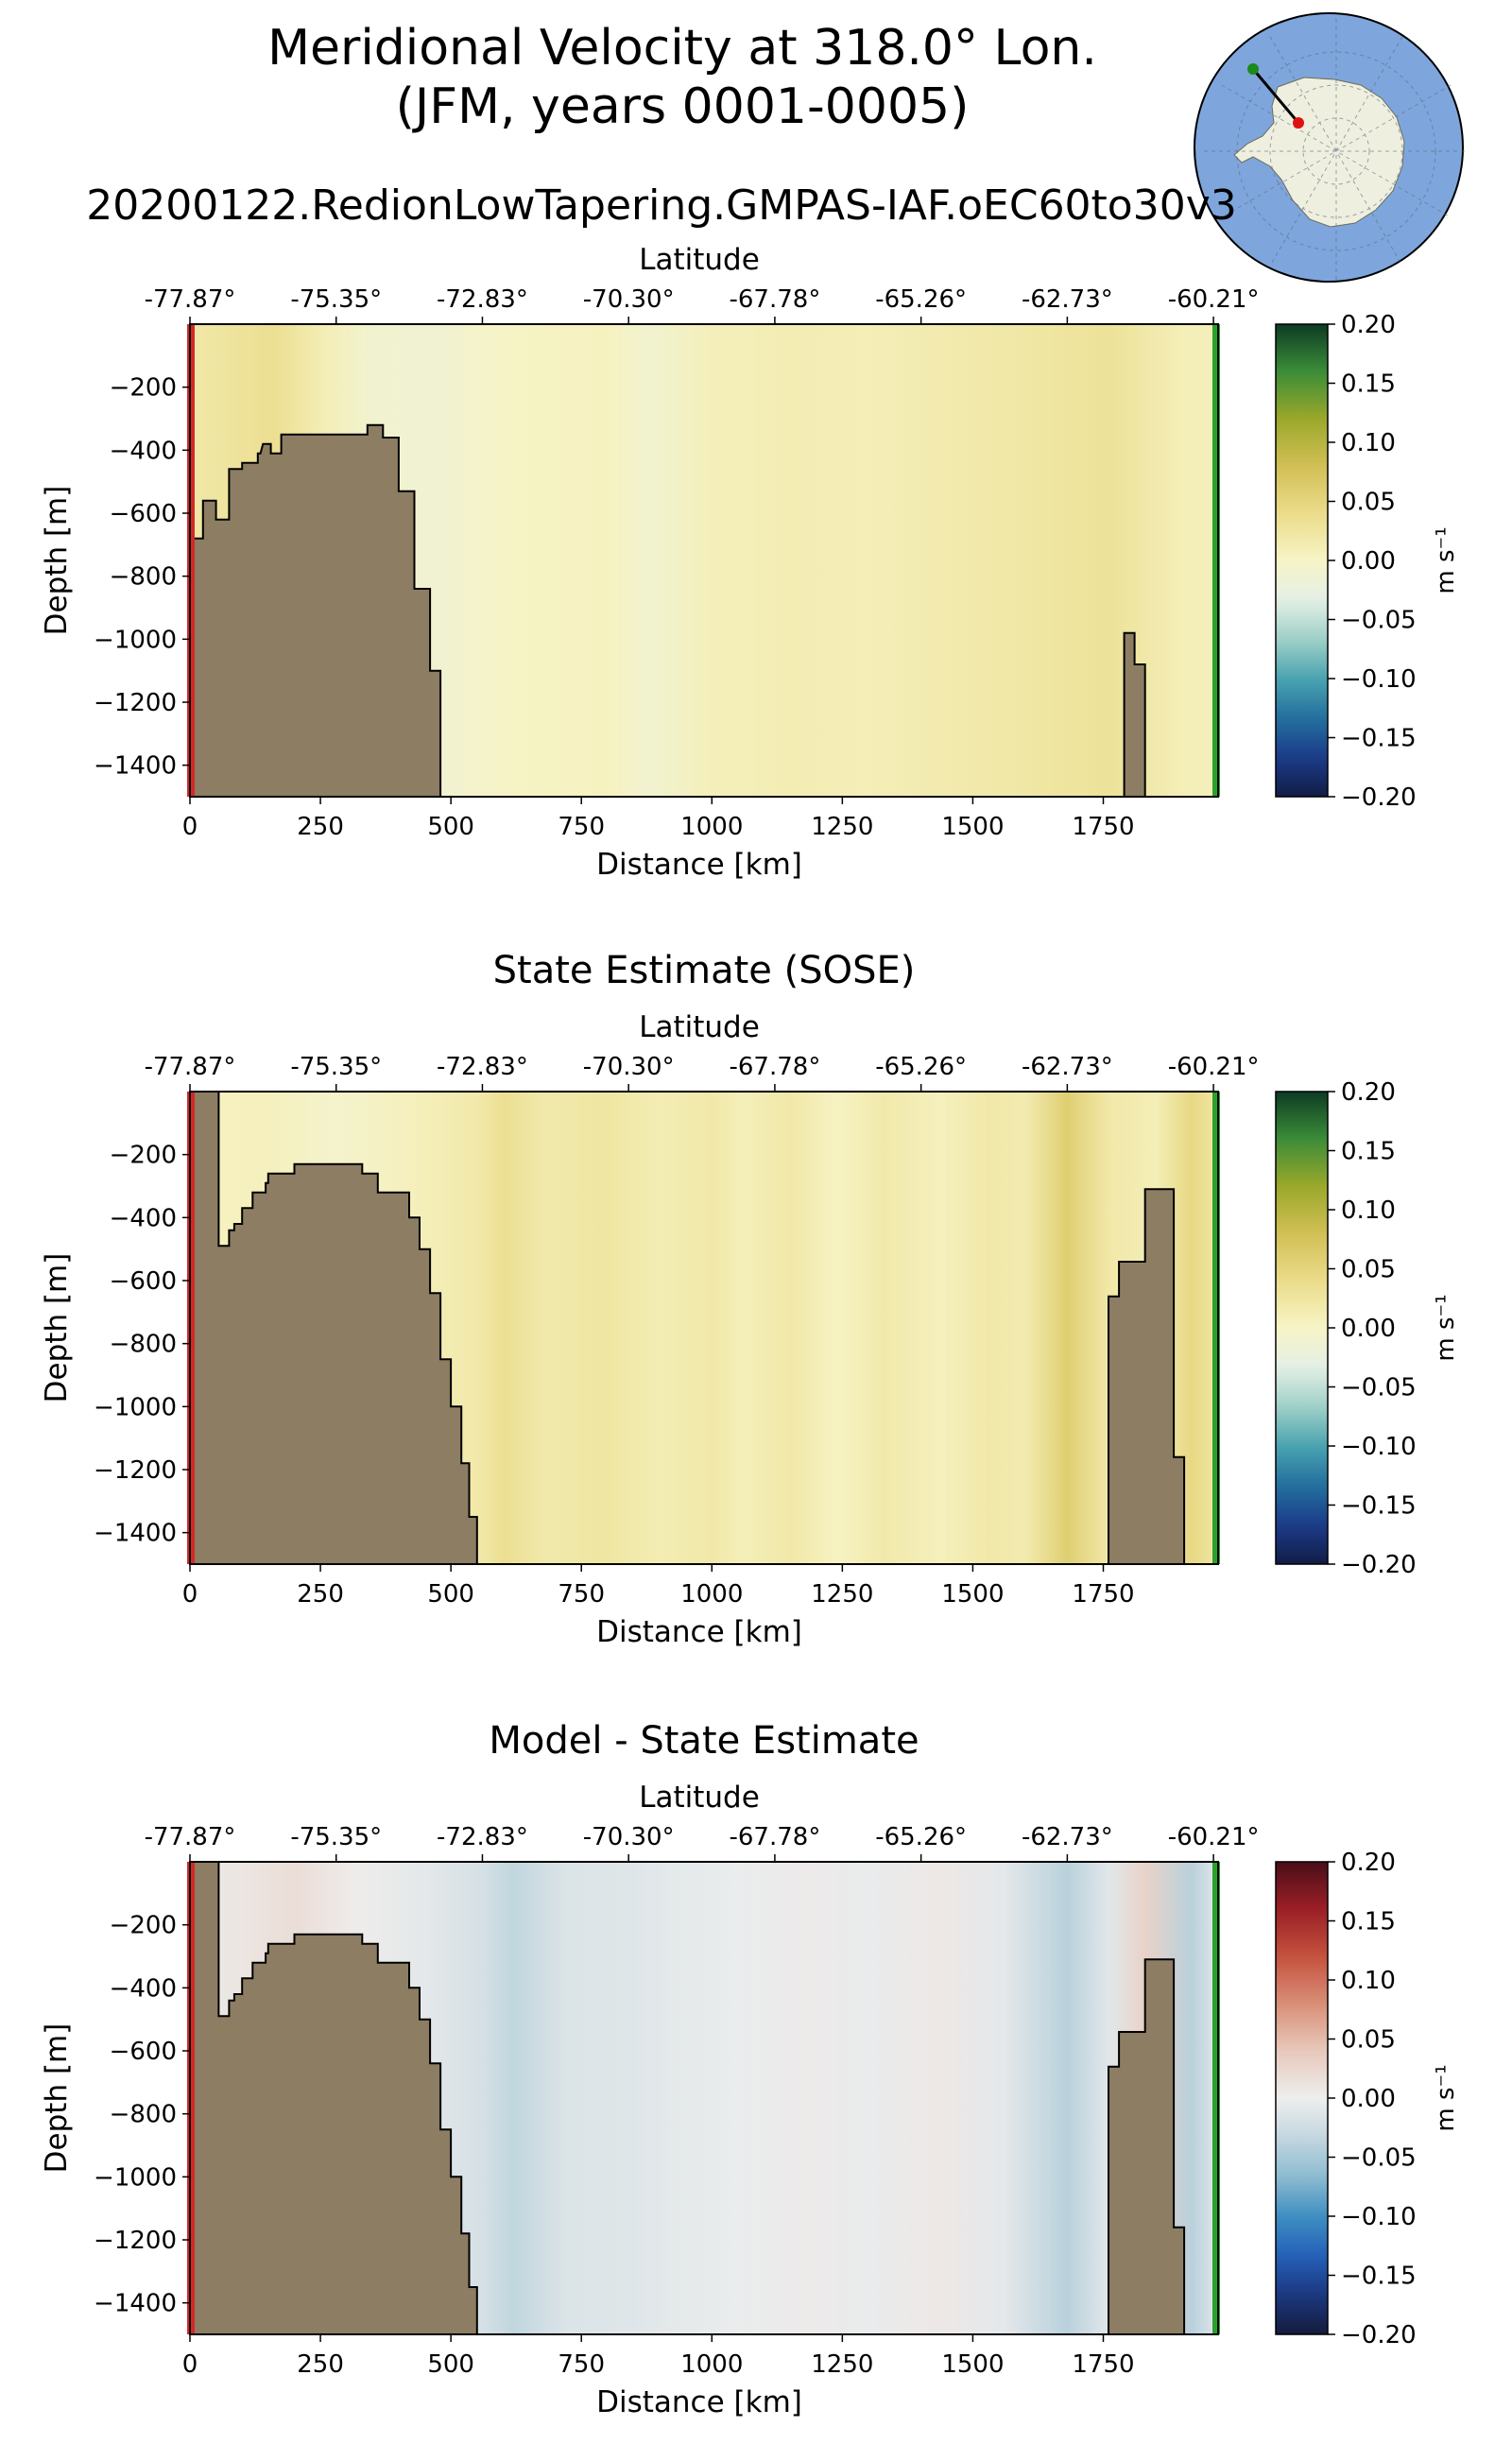  Describe the element at coordinates (699, 1632) in the screenshot. I see `x-axis-label: Distance [km]` at that location.